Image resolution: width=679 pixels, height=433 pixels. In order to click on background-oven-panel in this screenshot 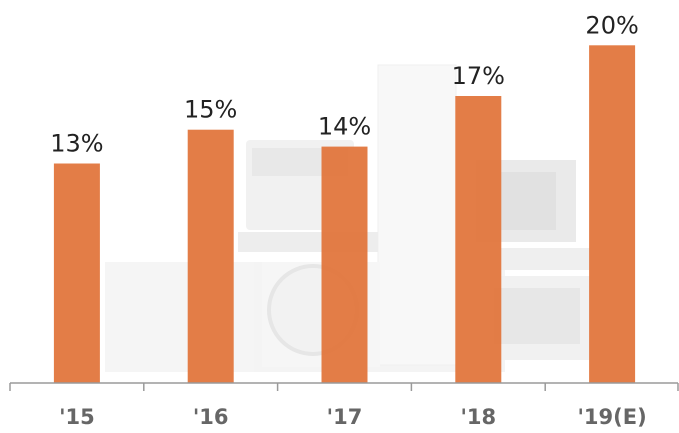, I will do `click(536, 259)`.